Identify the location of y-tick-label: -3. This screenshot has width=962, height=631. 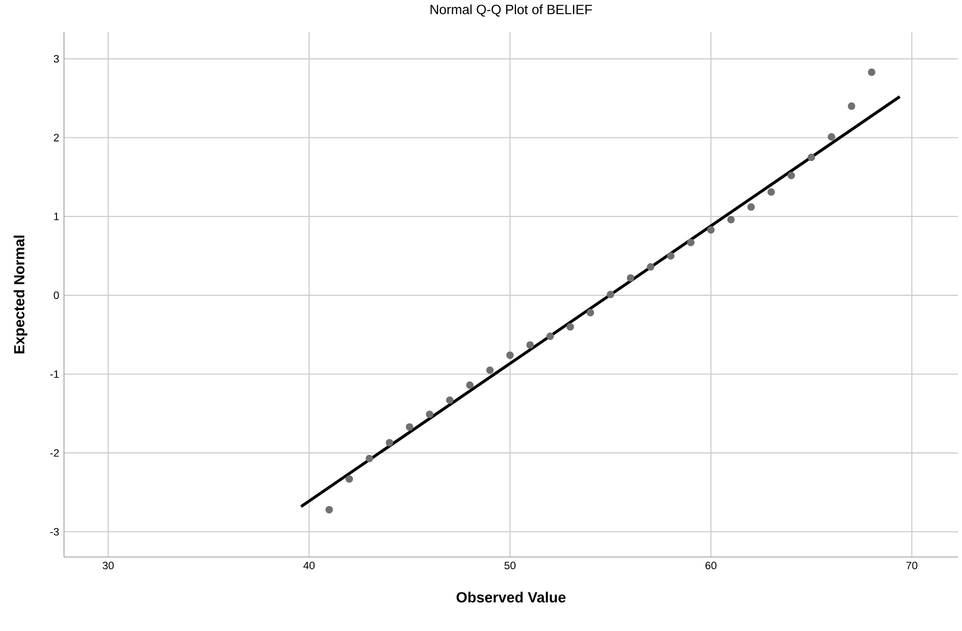
(54, 532).